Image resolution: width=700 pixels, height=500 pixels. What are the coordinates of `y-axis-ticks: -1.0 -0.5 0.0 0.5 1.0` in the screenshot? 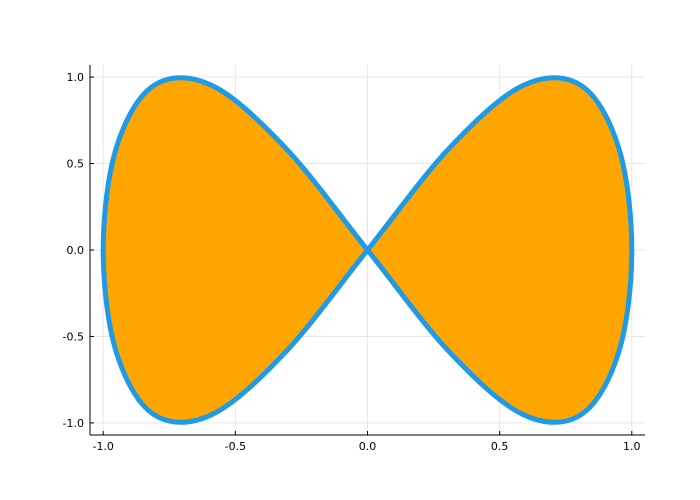 It's located at (78, 250).